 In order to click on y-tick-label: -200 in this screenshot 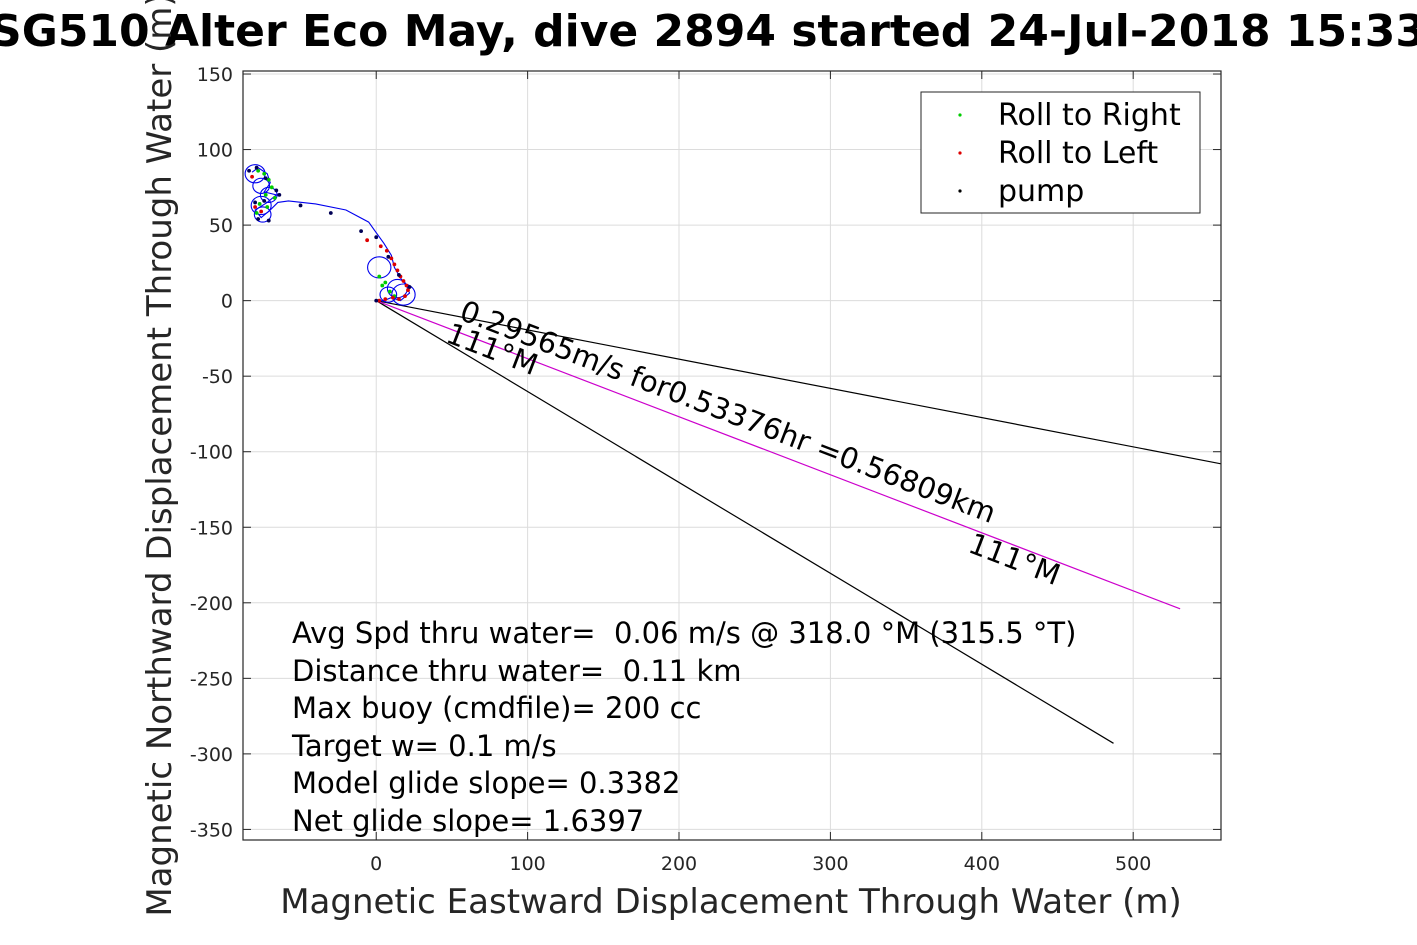, I will do `click(211, 604)`.